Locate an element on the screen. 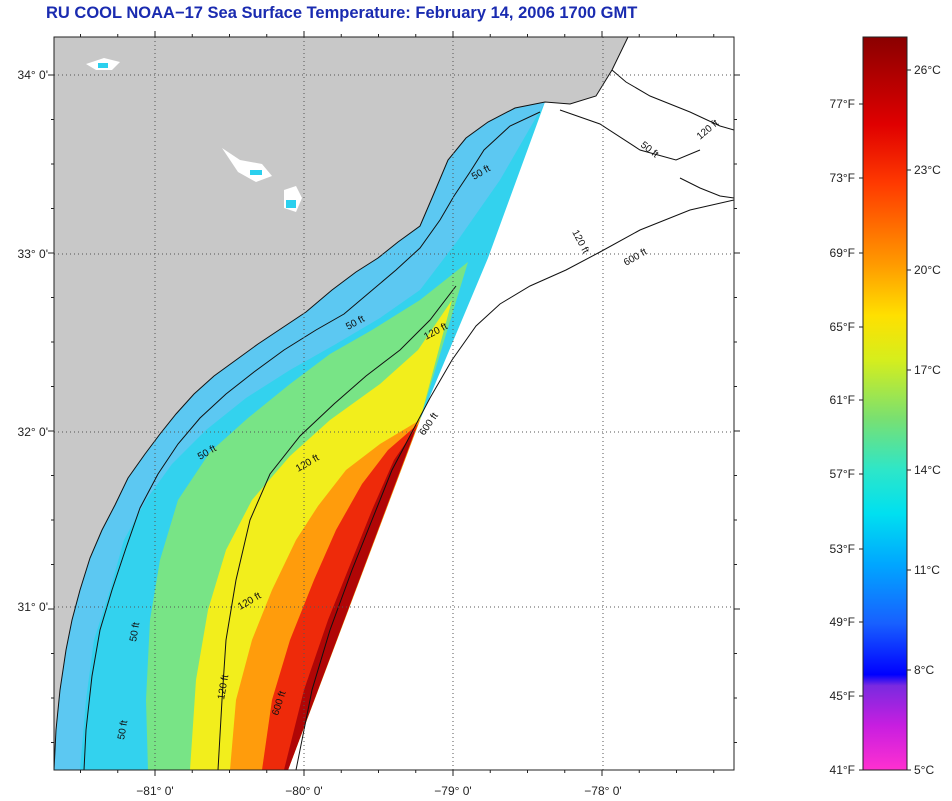 The image size is (952, 801). colorbar-ticks is located at coordinates (885, 420).